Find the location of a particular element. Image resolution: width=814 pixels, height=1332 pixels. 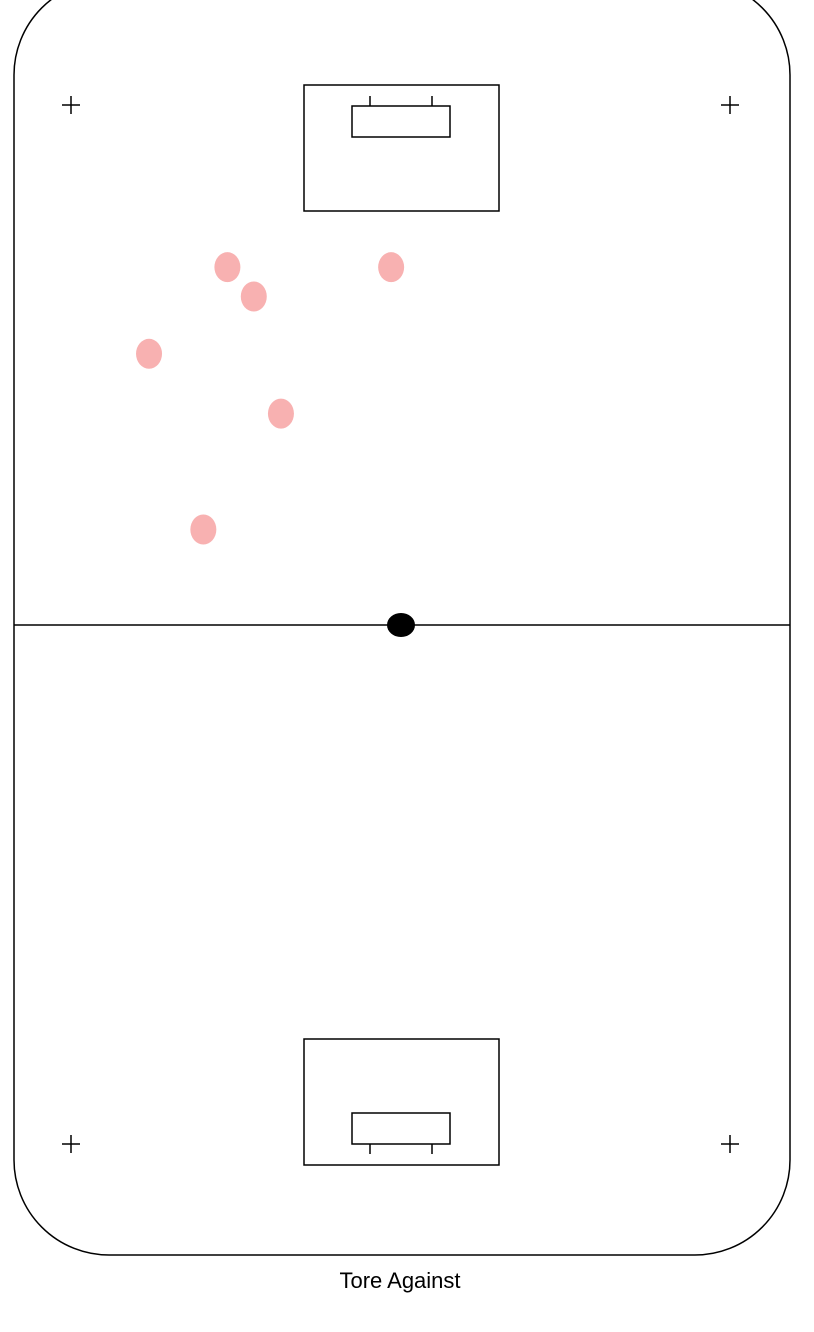

goal-cage-bottom is located at coordinates (401, 1128).